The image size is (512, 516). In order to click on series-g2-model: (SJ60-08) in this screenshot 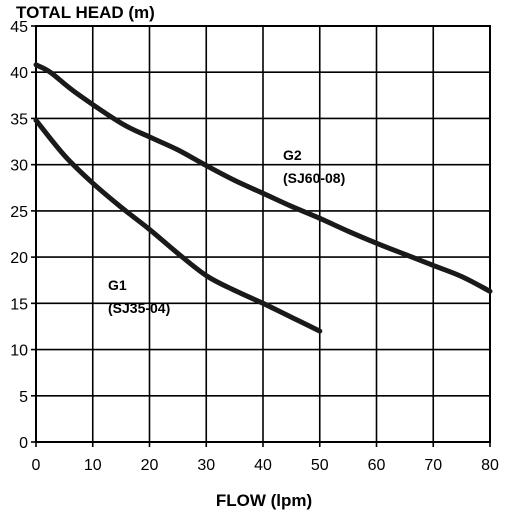, I will do `click(314, 178)`.